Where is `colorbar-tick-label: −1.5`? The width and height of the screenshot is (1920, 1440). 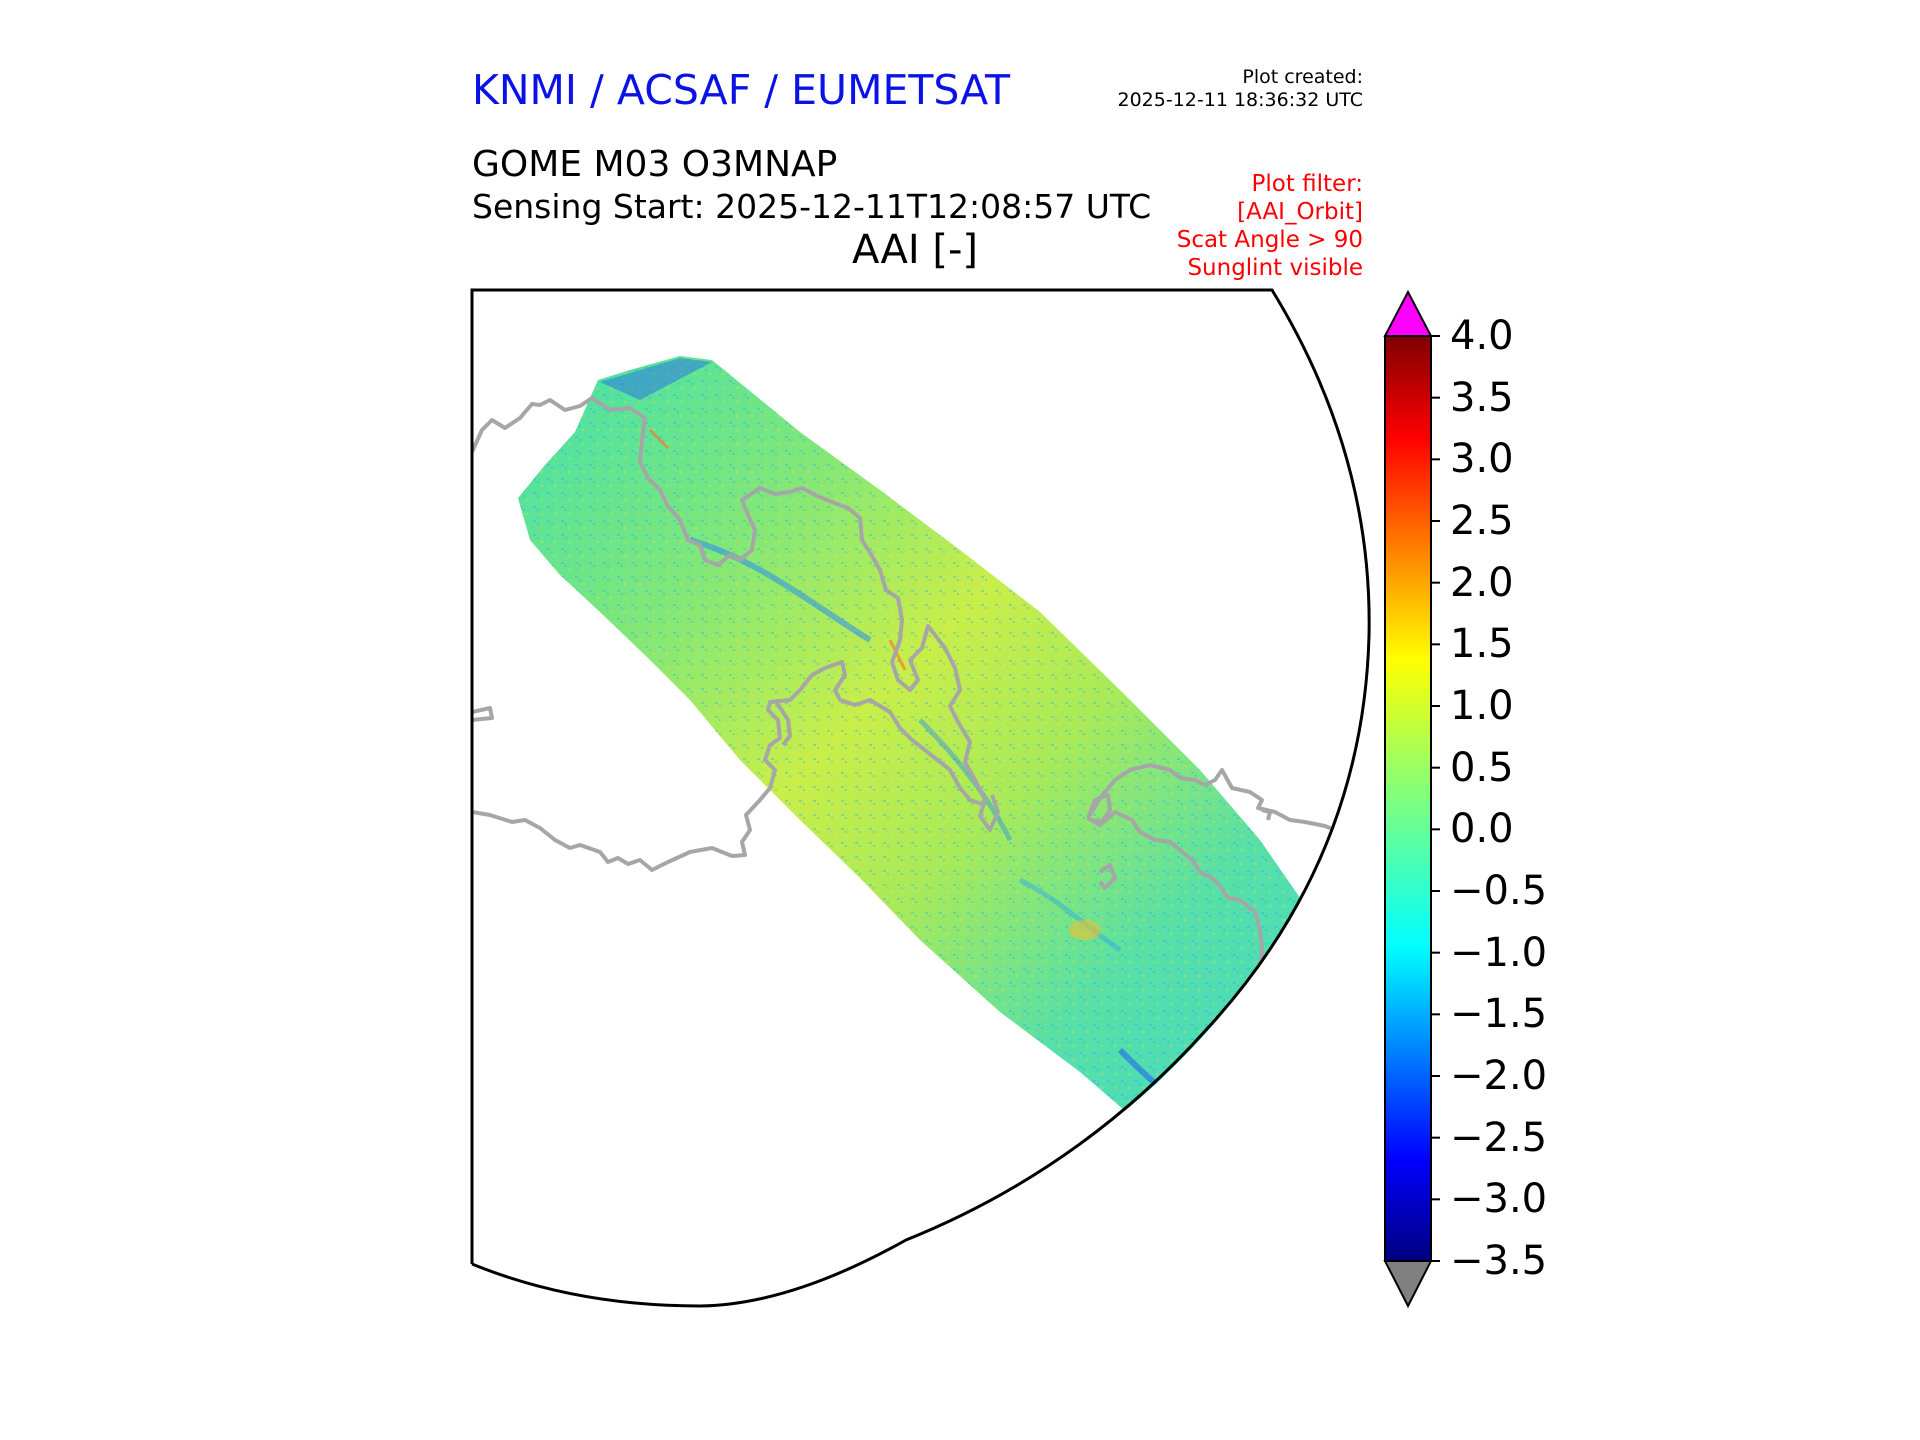 colorbar-tick-label: −1.5 is located at coordinates (1499, 1014).